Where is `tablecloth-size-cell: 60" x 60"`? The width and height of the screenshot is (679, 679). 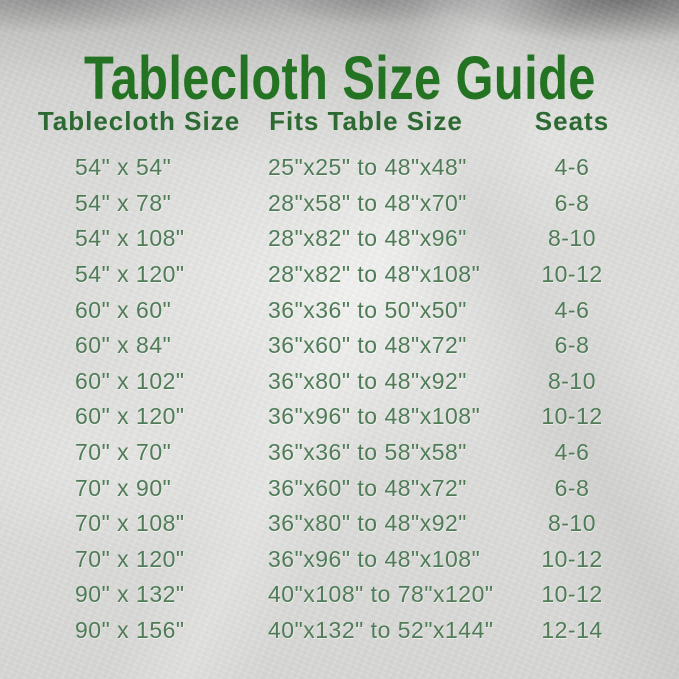 tablecloth-size-cell: 60" x 60" is located at coordinates (123, 309).